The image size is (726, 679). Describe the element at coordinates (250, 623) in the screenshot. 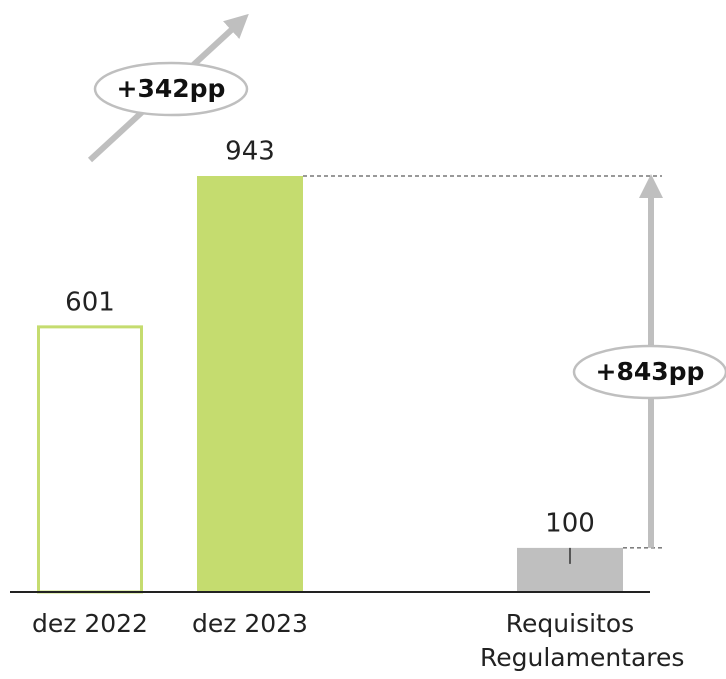

I see `x-tick-label: dez 2023` at that location.